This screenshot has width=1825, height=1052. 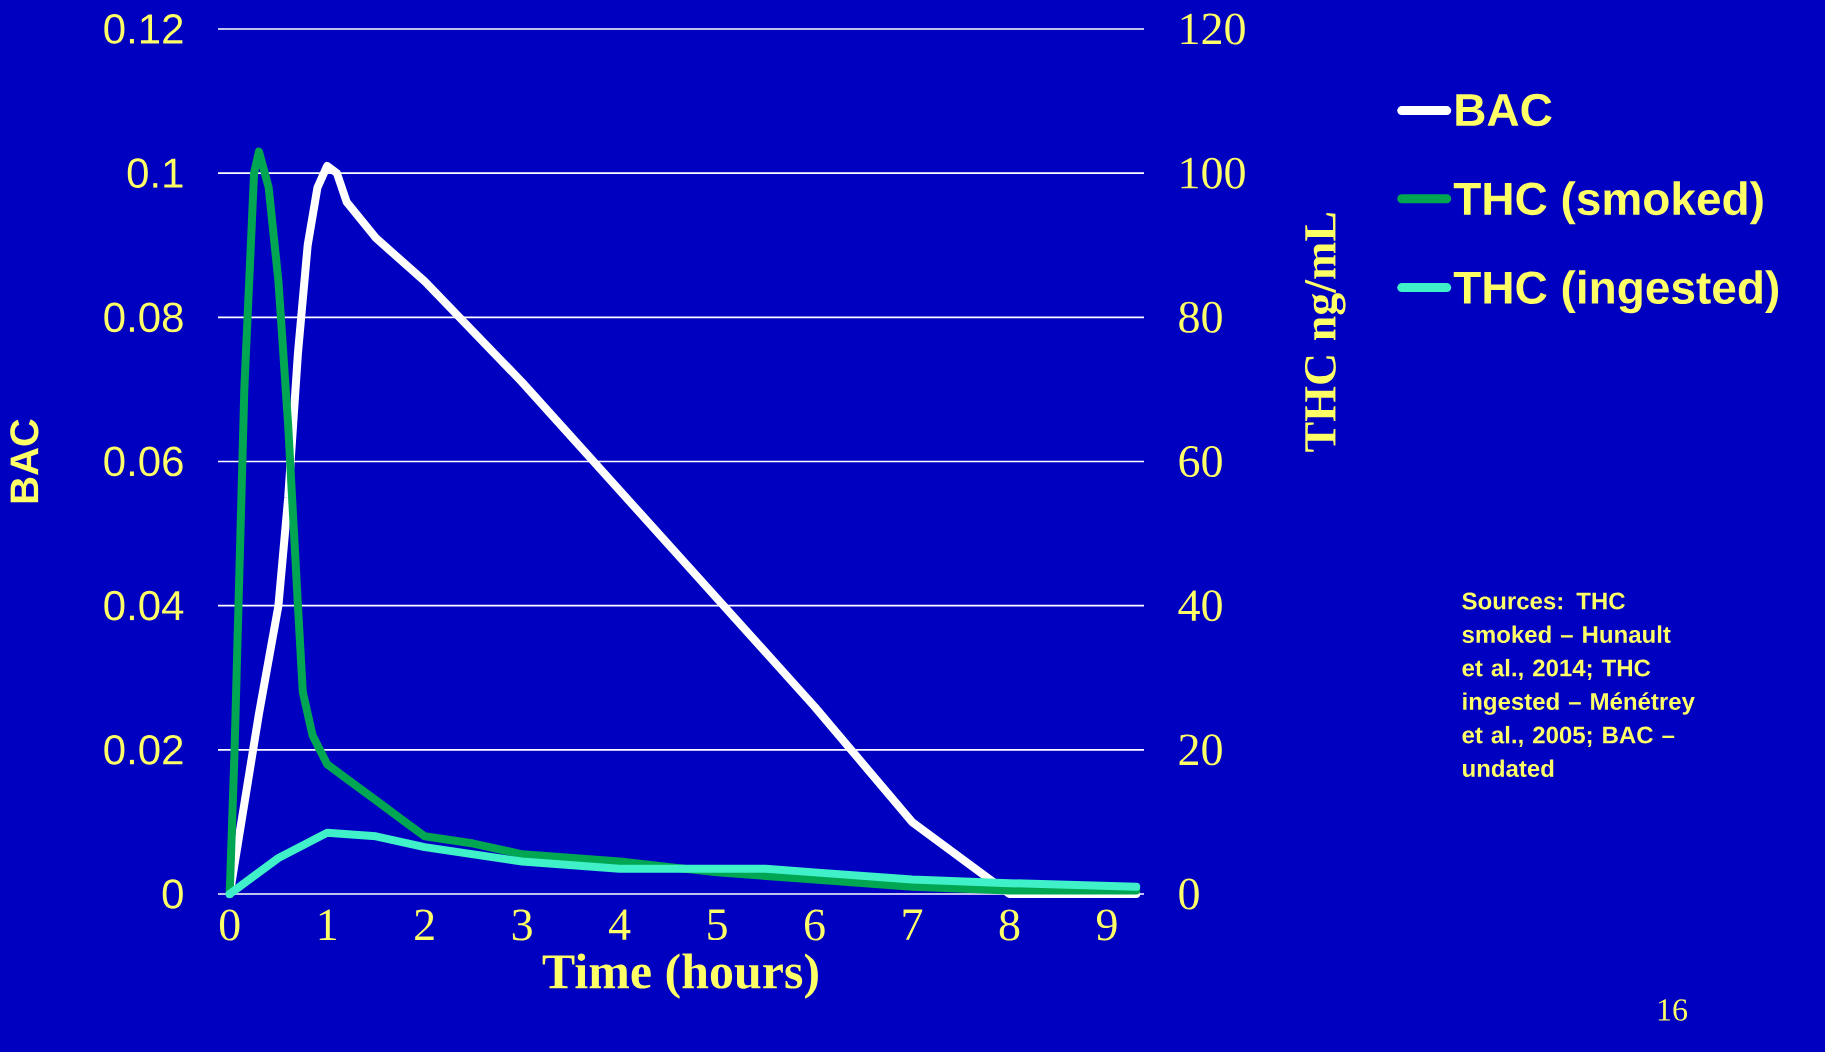 What do you see at coordinates (1200, 317) in the screenshot?
I see `y2-tick-label: 80` at bounding box center [1200, 317].